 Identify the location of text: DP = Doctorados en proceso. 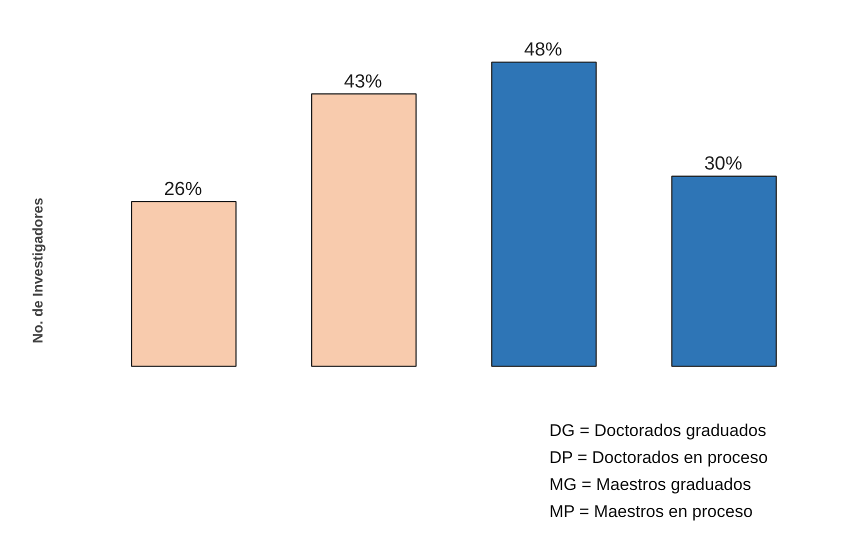
(658, 457).